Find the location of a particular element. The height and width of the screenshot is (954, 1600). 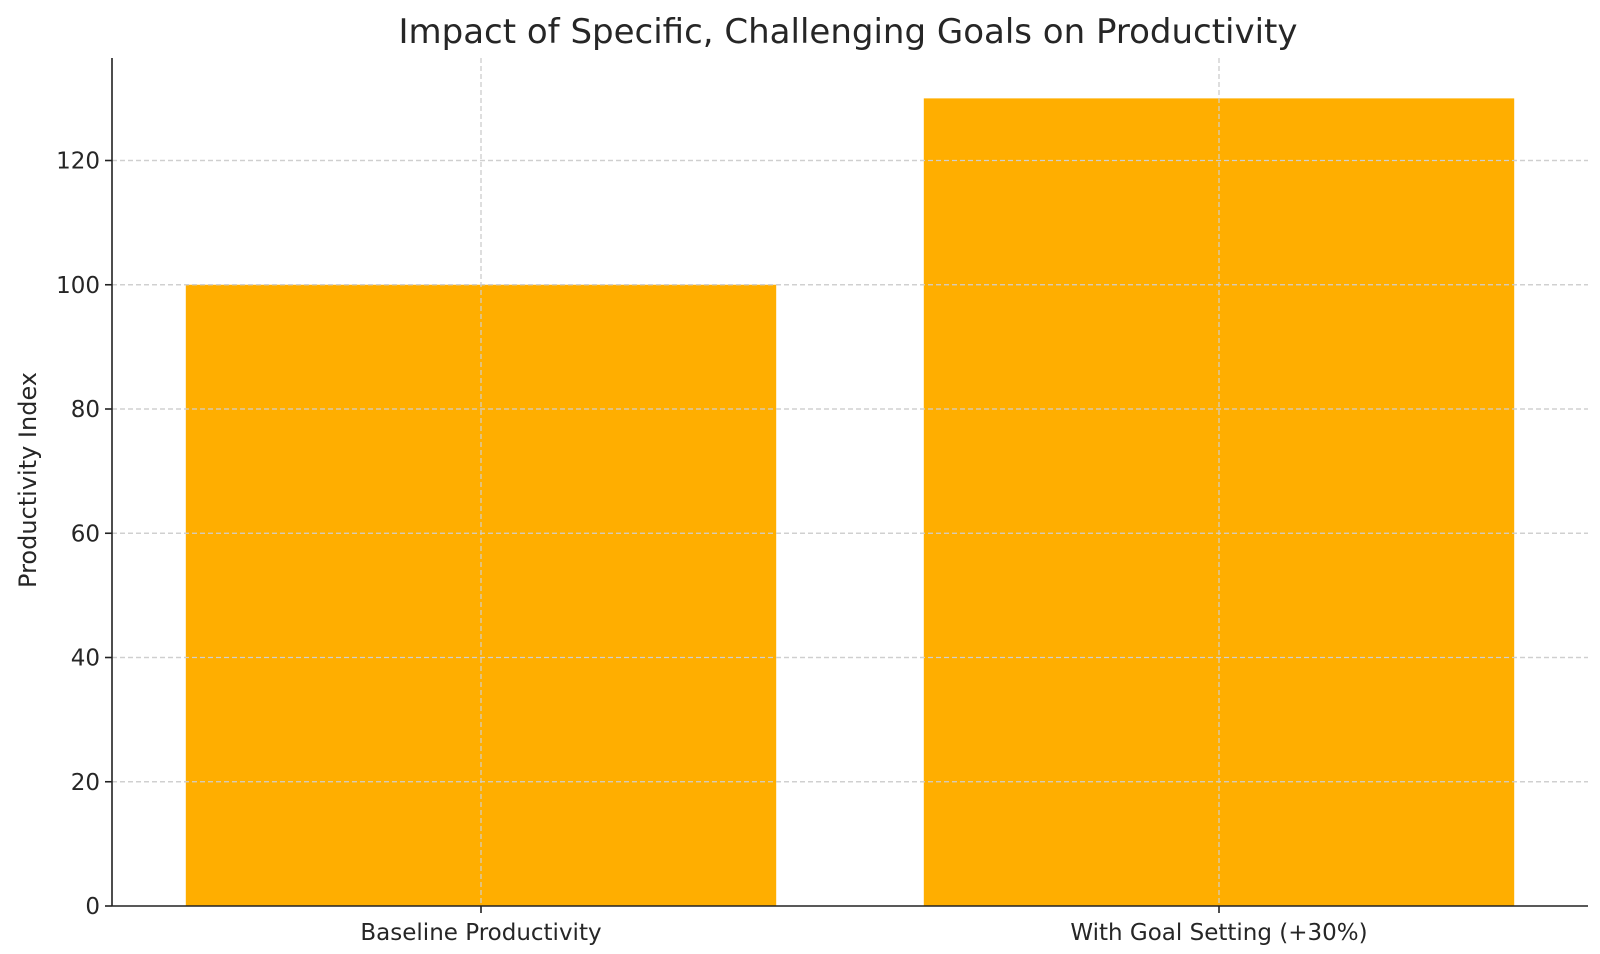

y-axis-label: Productivity Index is located at coordinates (28, 480).